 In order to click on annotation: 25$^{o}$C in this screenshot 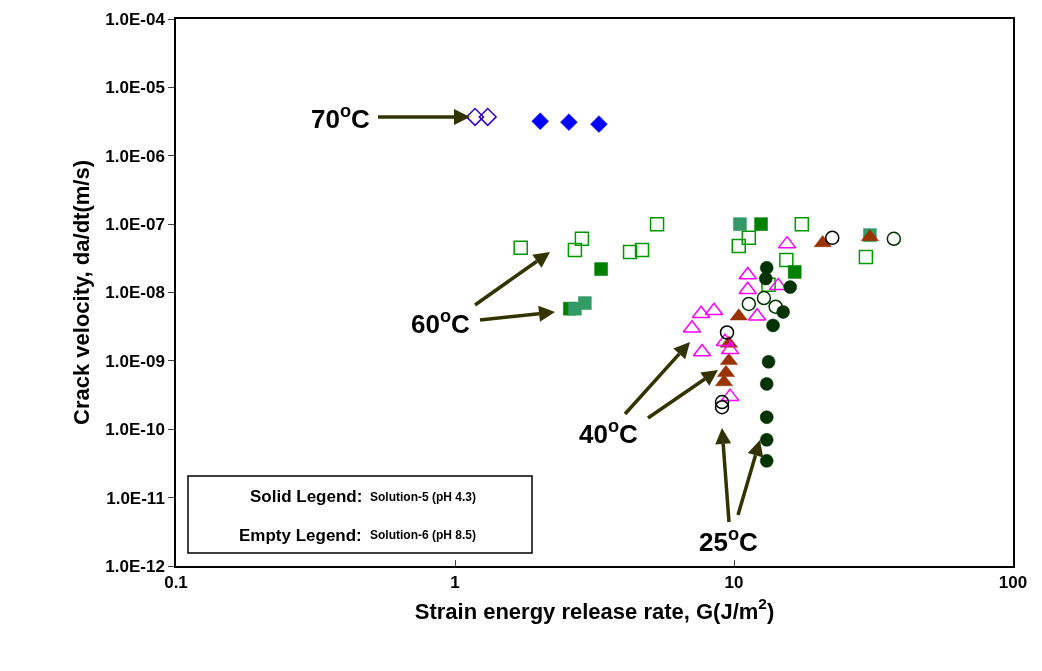, I will do `click(729, 540)`.